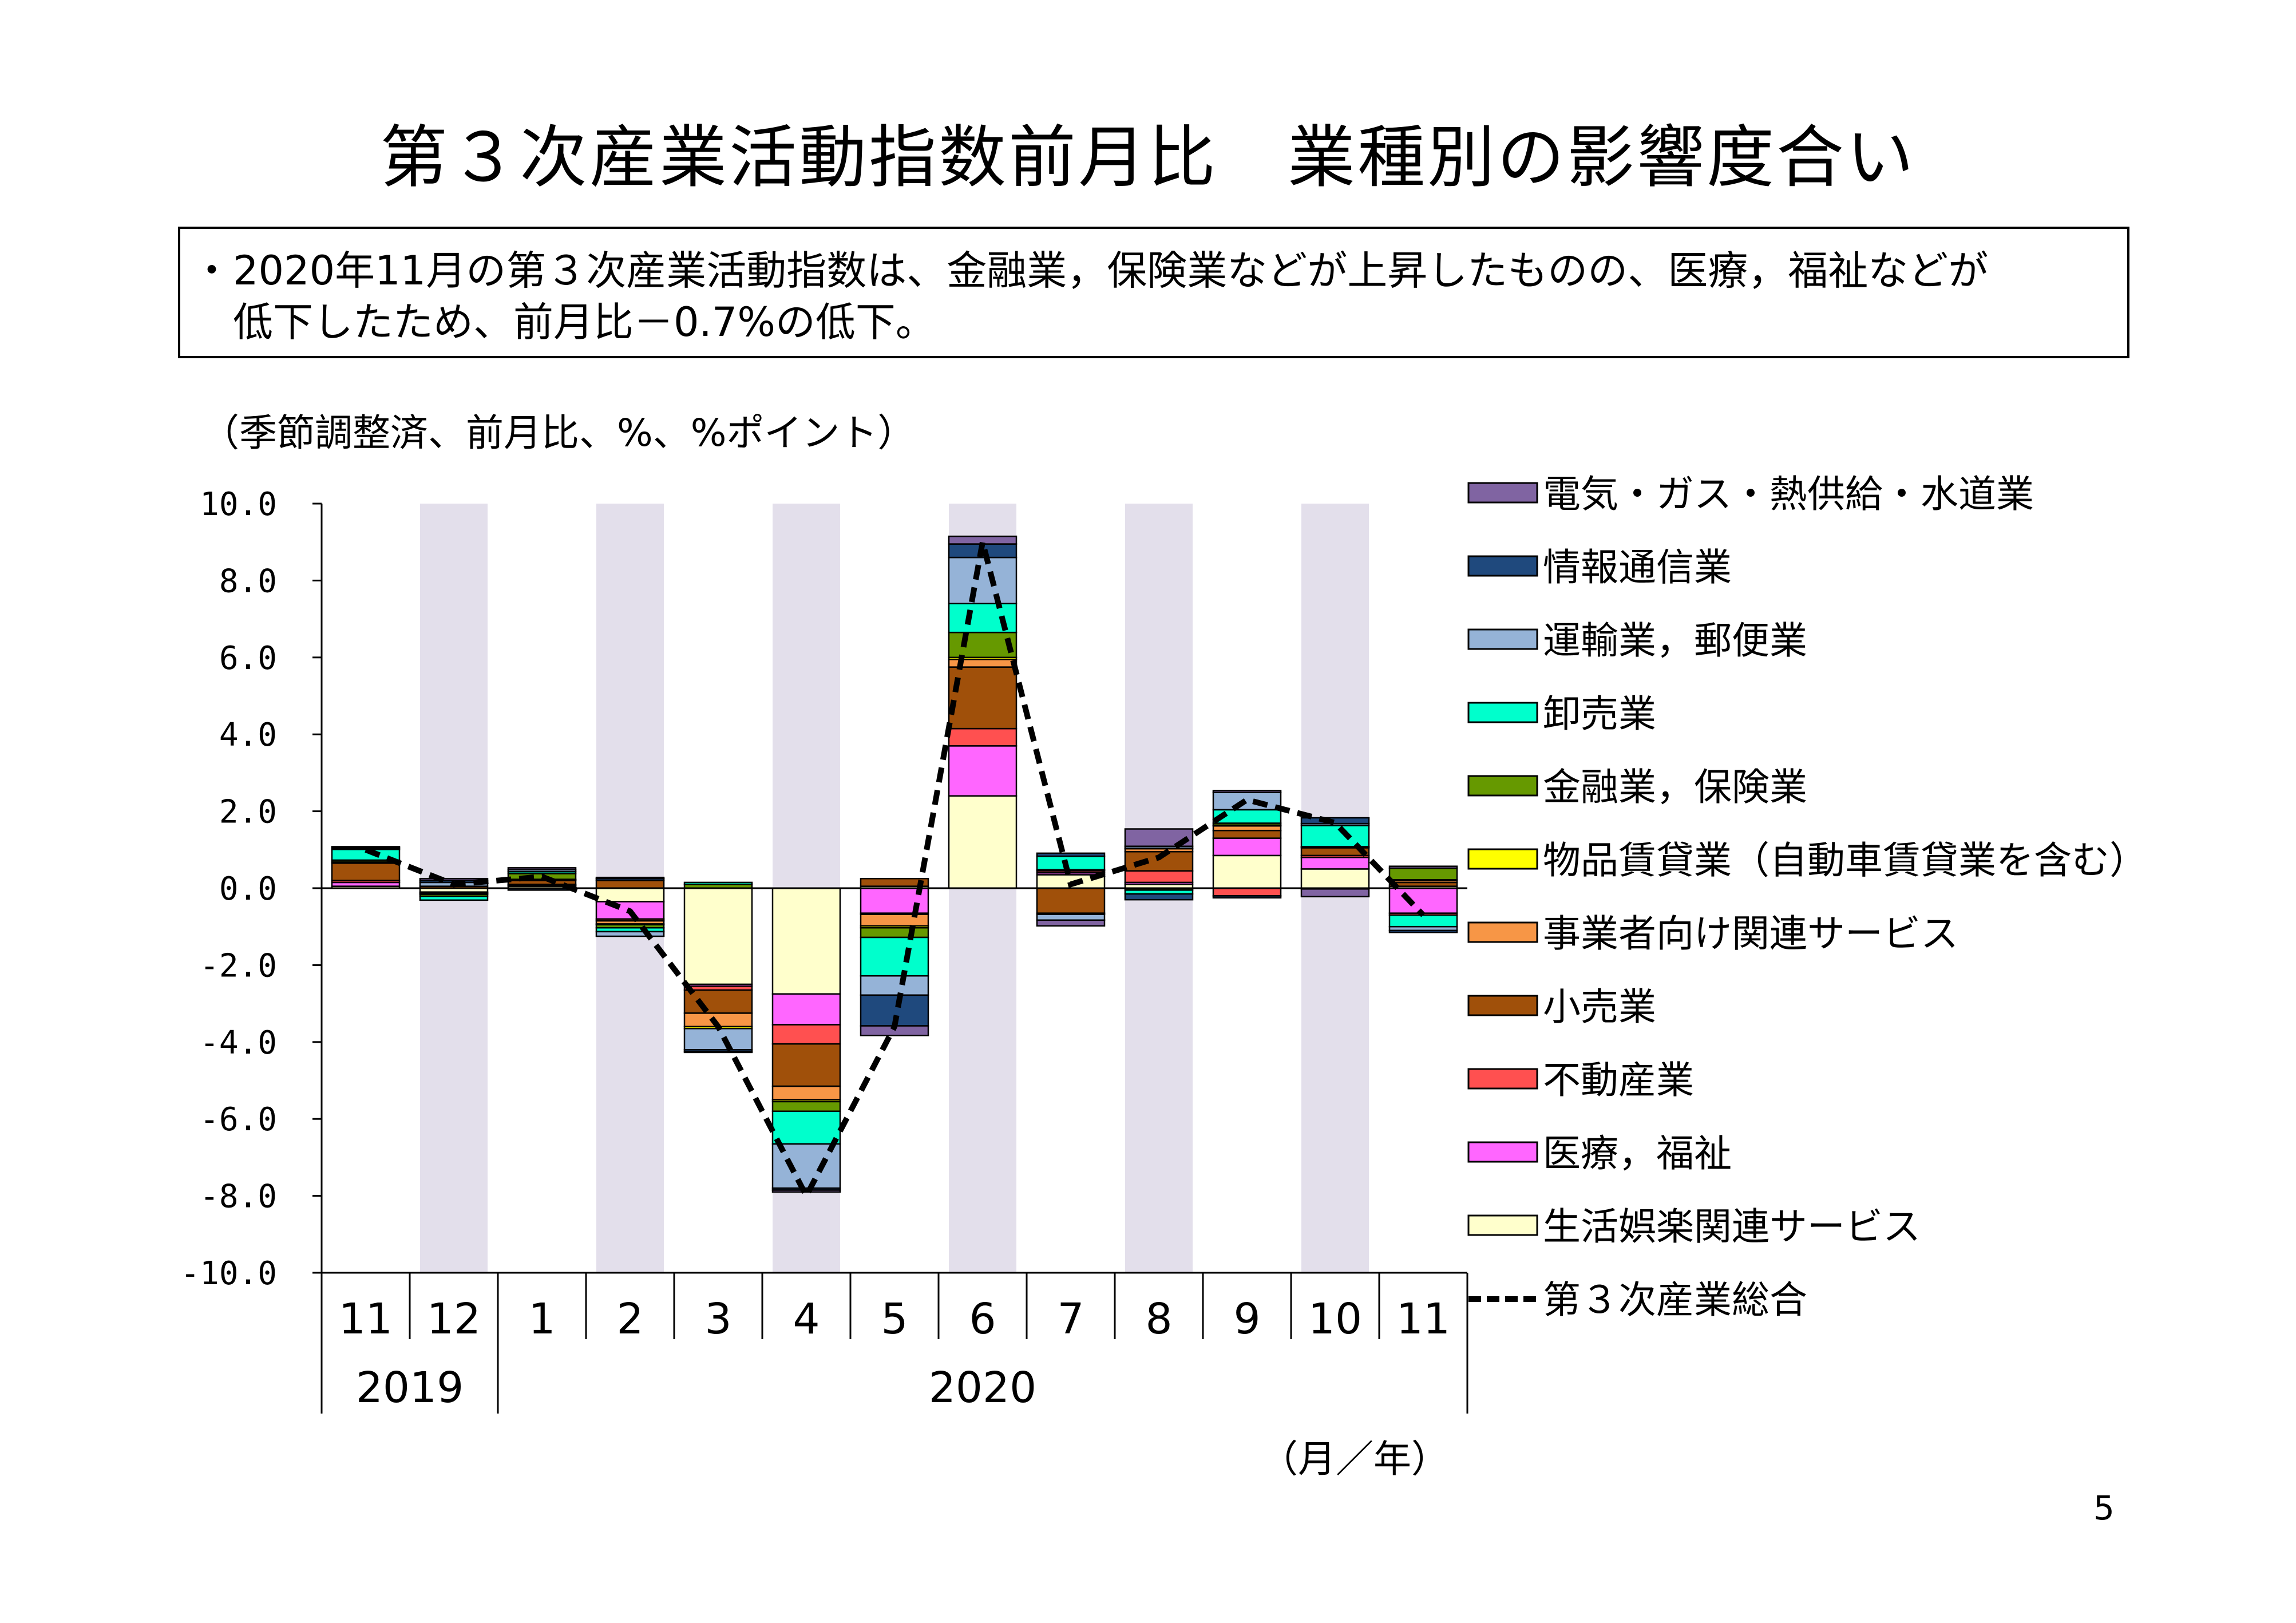 This screenshot has width=2296, height=1623. Describe the element at coordinates (248, 889) in the screenshot. I see `y-tick-label: 0.0` at that location.